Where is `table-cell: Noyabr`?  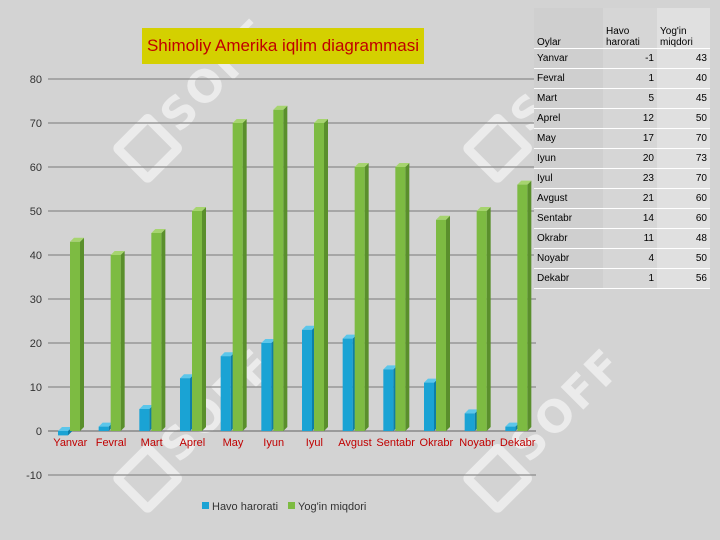 table-cell: Noyabr is located at coordinates (568, 258).